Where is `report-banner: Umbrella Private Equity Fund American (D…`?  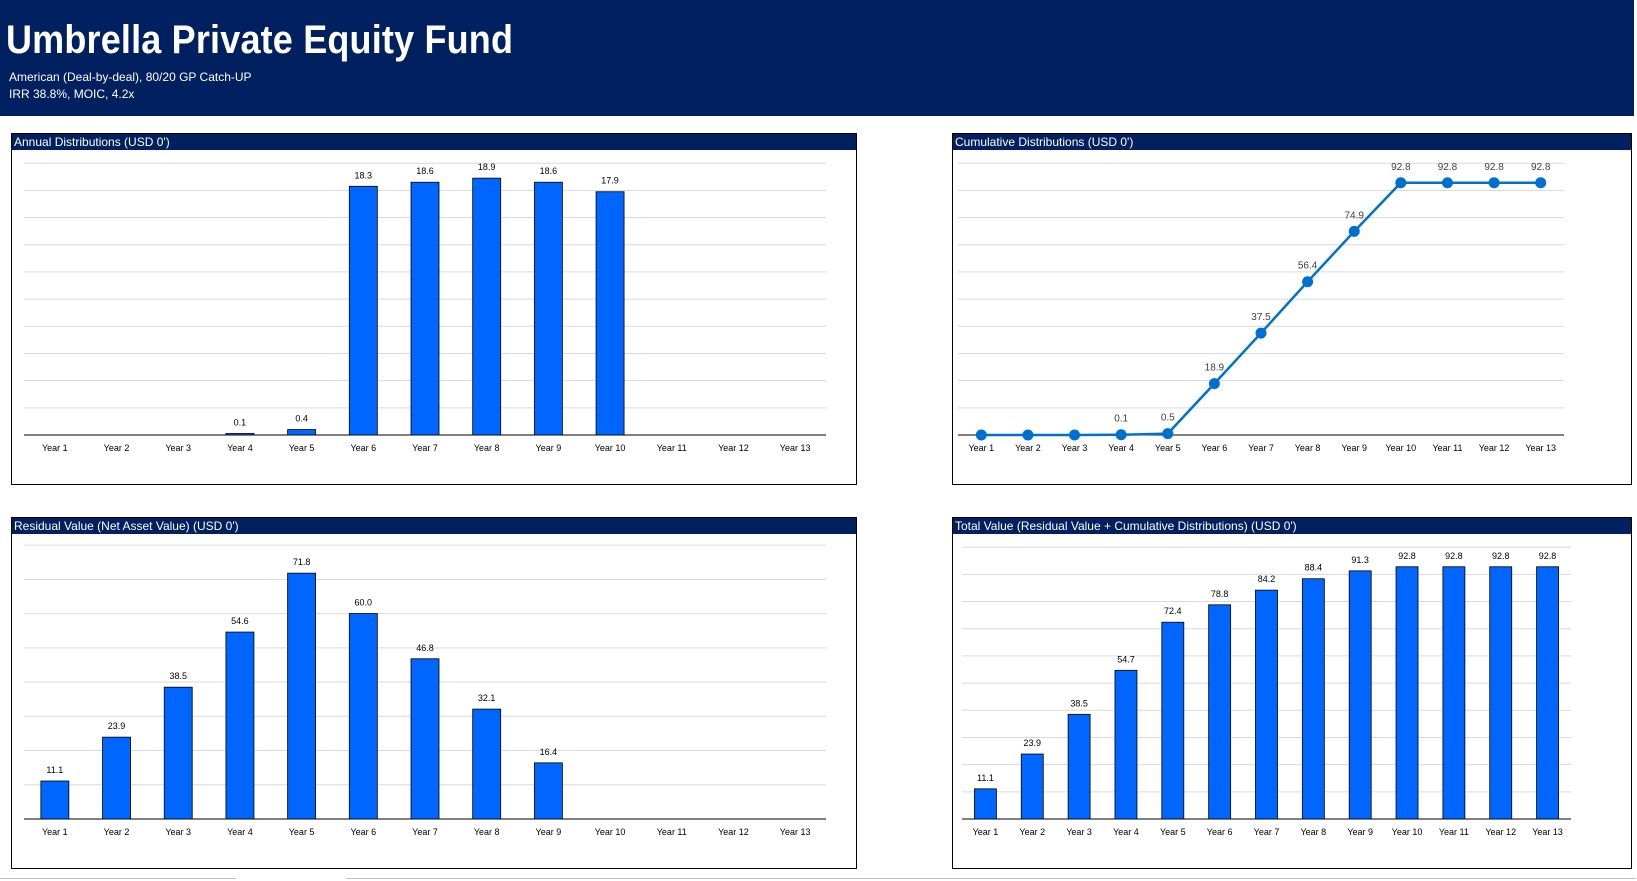
report-banner: Umbrella Private Equity Fund American (D… is located at coordinates (817, 58).